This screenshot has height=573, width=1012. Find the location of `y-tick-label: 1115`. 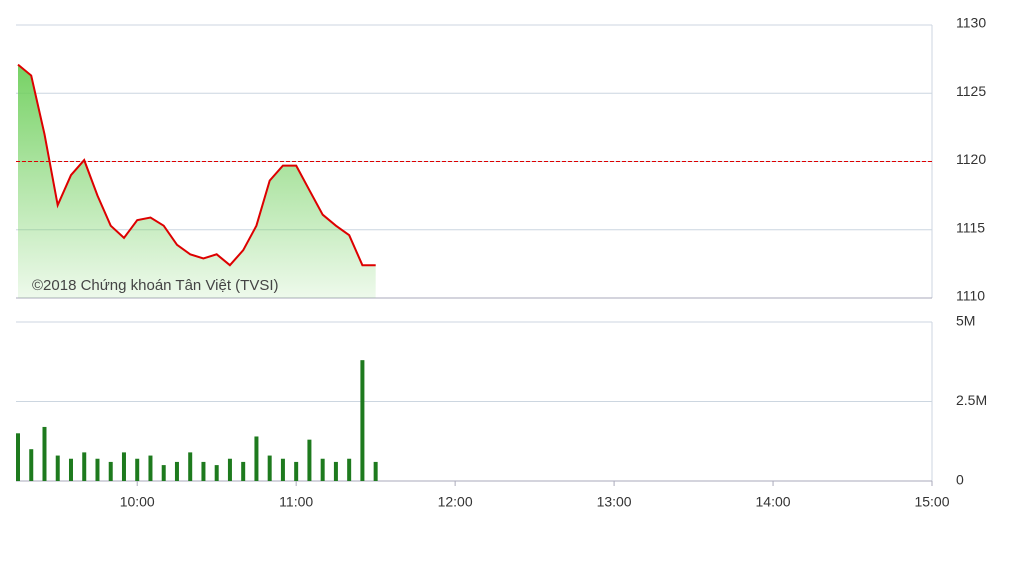

y-tick-label: 1115 is located at coordinates (970, 227).